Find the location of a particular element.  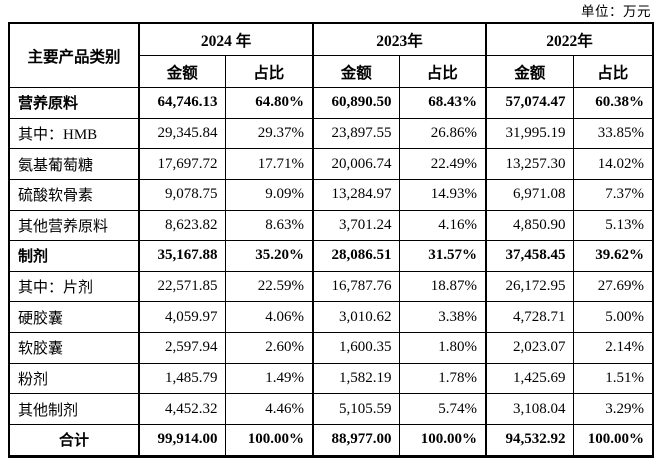

amount-cell: 2,023.07 is located at coordinates (529, 348).